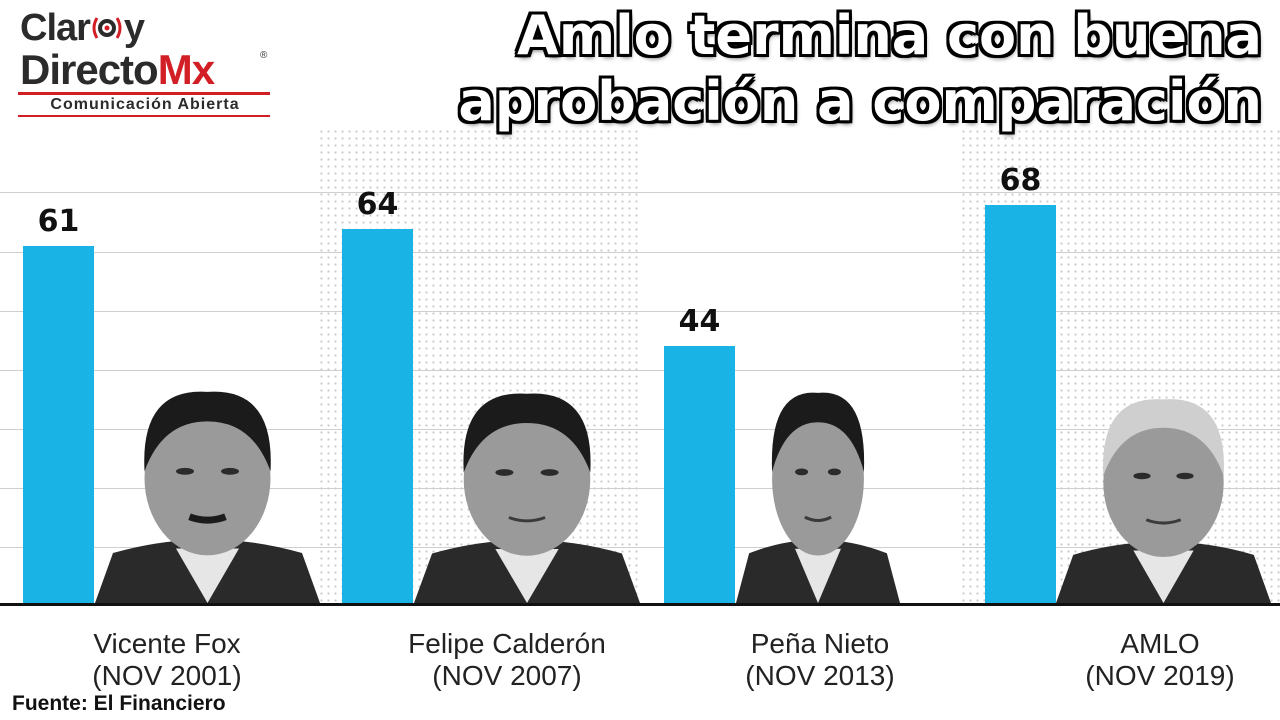 This screenshot has height=720, width=1280. I want to click on data-label: 61, so click(58, 222).